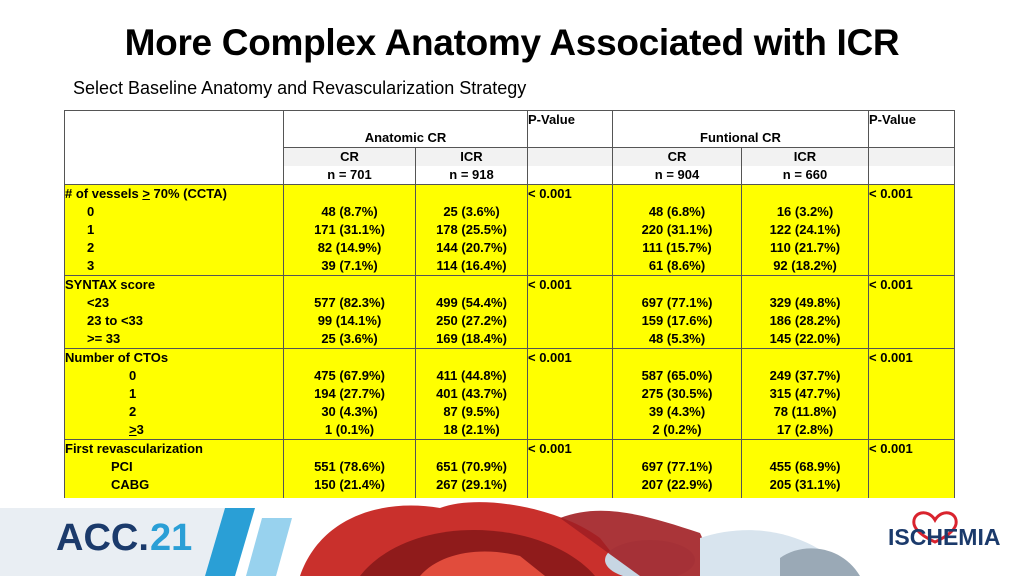  I want to click on functional-icr-col: ICR, so click(805, 156).